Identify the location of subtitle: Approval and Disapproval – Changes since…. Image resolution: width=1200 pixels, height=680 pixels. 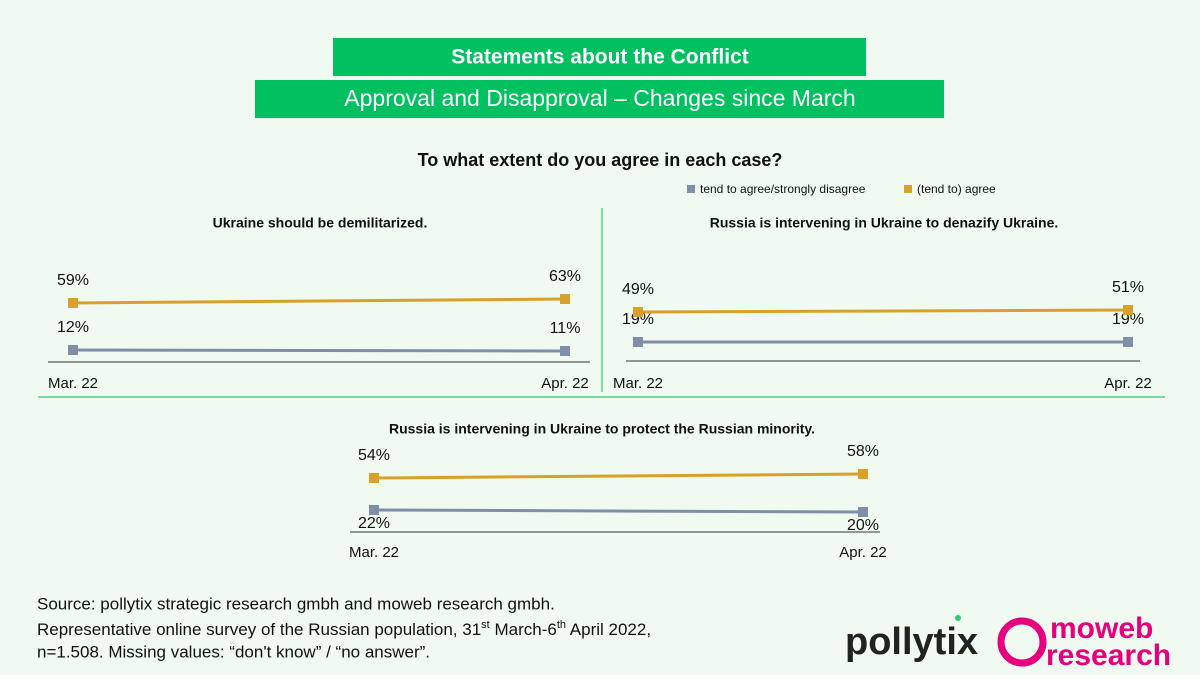
(599, 98).